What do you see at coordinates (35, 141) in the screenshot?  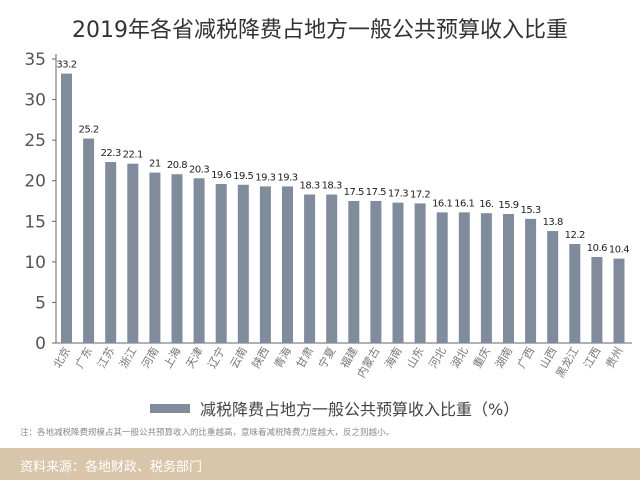 I see `y-tick-label: 25` at bounding box center [35, 141].